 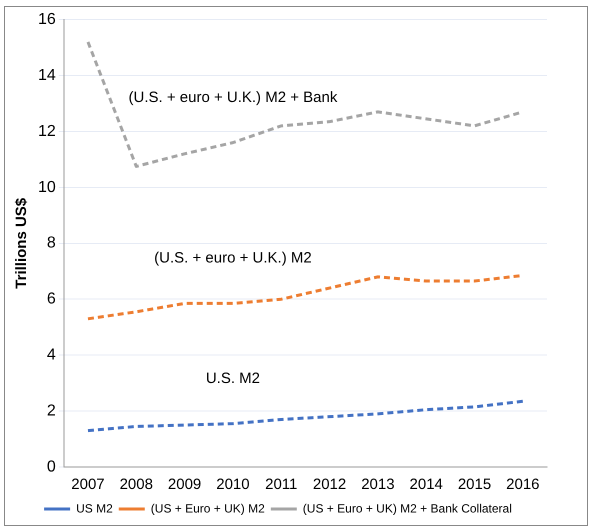 What do you see at coordinates (185, 485) in the screenshot?
I see `x-tick-label: 2009` at bounding box center [185, 485].